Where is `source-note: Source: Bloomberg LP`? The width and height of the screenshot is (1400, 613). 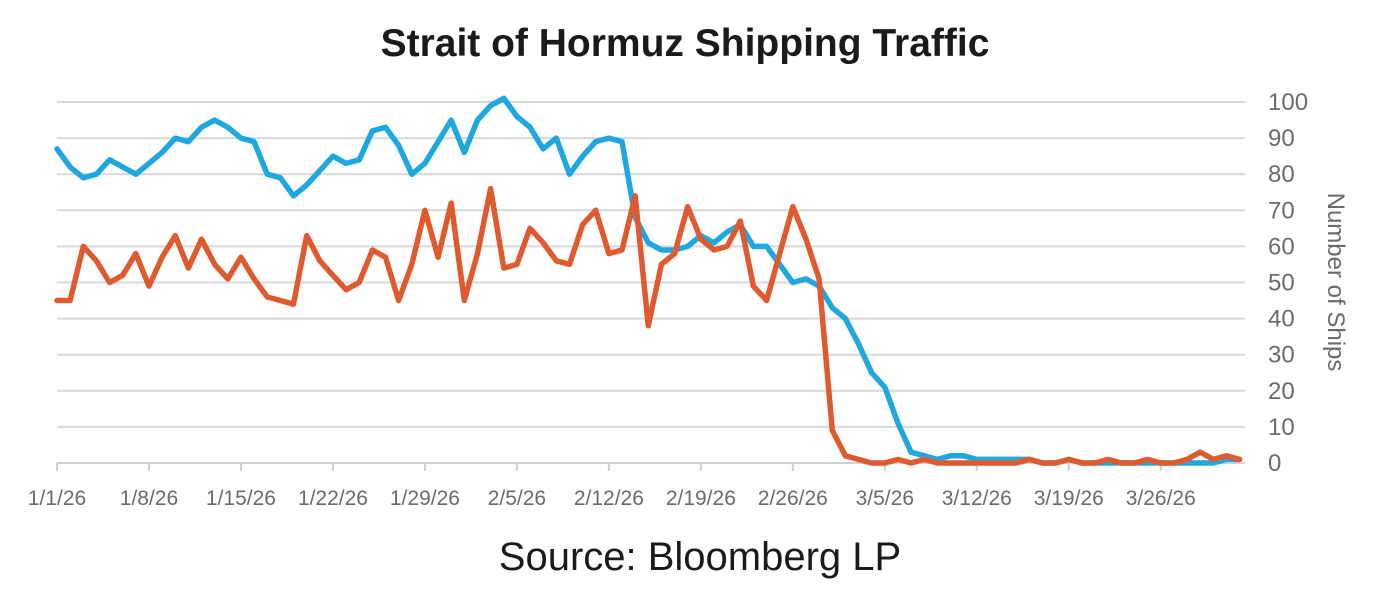
source-note: Source: Bloomberg LP is located at coordinates (700, 557).